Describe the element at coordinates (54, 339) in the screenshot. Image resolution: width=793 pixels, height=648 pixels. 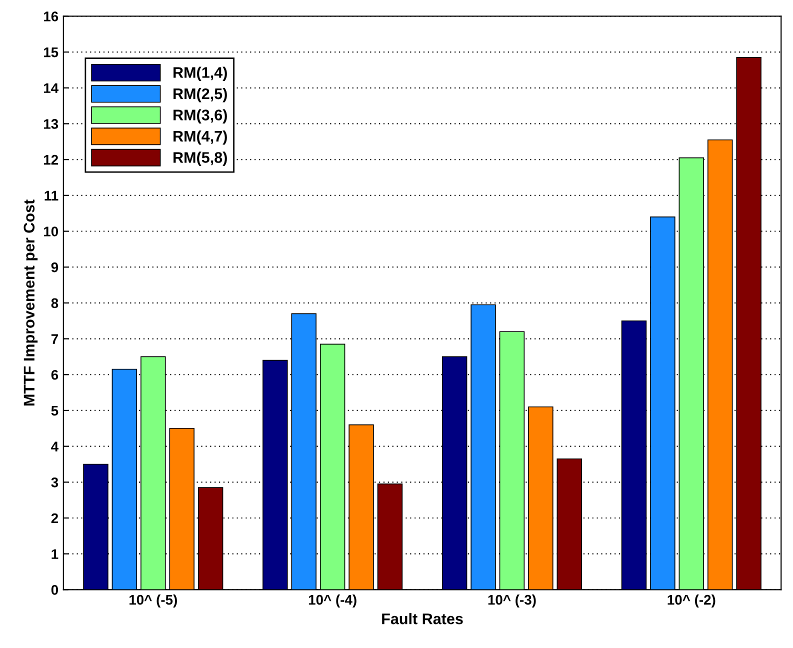
I see `y-tick-label: 7` at that location.